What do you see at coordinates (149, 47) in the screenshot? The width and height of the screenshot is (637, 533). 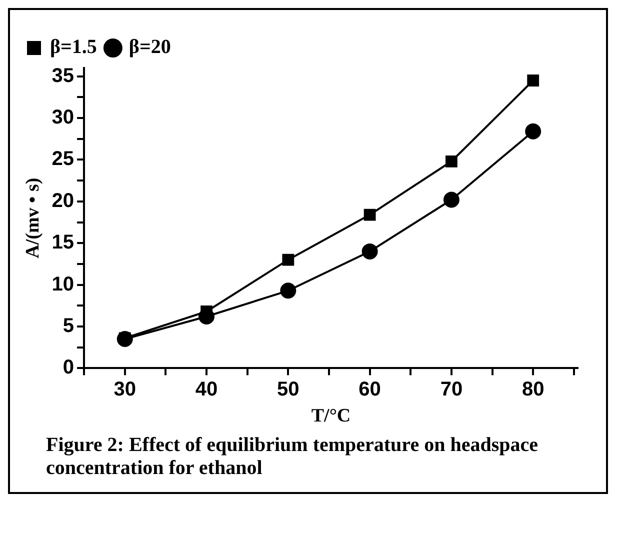 I see `legend-label: β=20` at bounding box center [149, 47].